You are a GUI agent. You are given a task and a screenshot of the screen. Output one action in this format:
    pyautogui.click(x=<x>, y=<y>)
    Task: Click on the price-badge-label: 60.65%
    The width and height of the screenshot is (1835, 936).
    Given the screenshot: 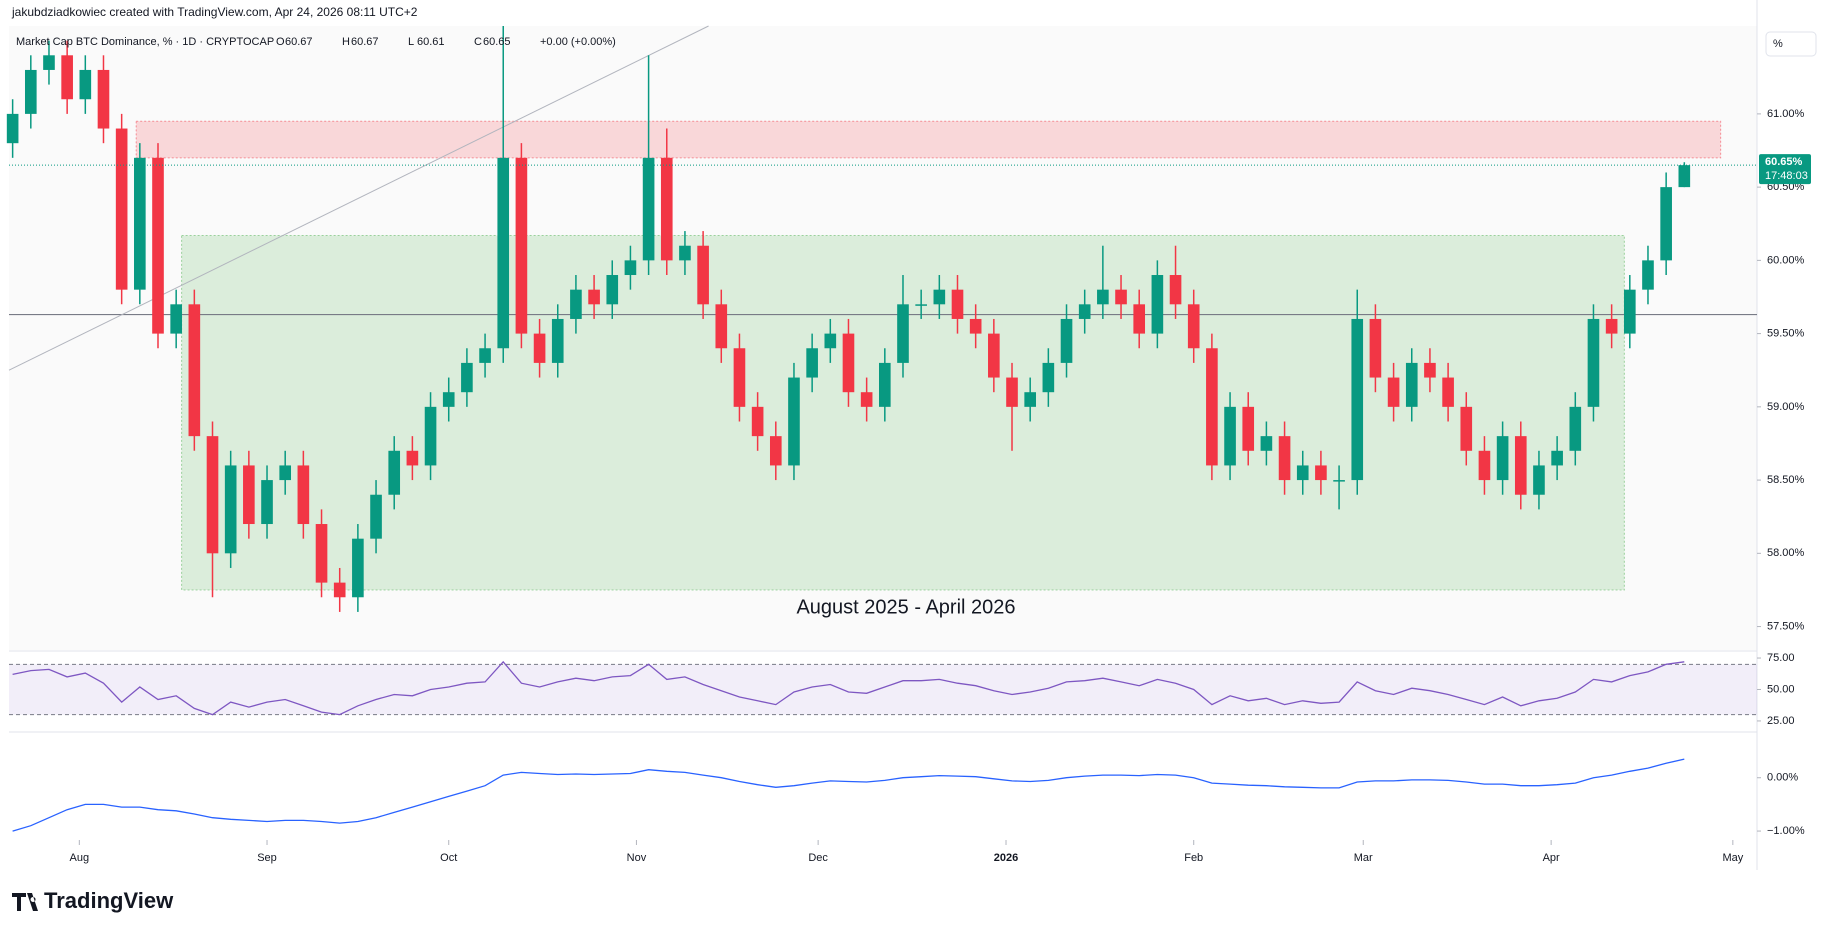 What is the action you would take?
    pyautogui.click(x=1784, y=162)
    